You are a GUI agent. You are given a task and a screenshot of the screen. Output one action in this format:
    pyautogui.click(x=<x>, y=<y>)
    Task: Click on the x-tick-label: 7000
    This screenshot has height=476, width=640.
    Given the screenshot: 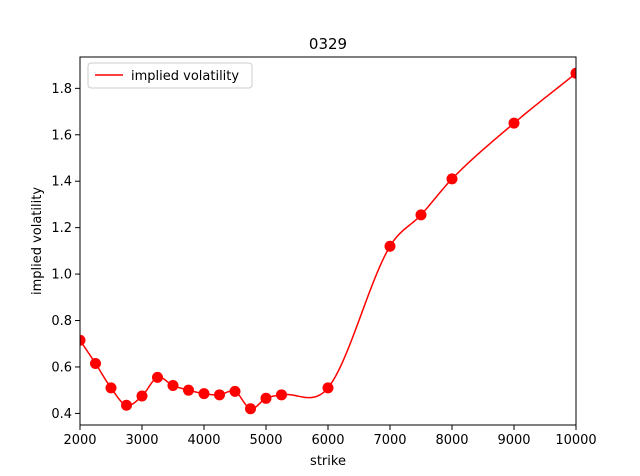 What is the action you would take?
    pyautogui.click(x=389, y=440)
    